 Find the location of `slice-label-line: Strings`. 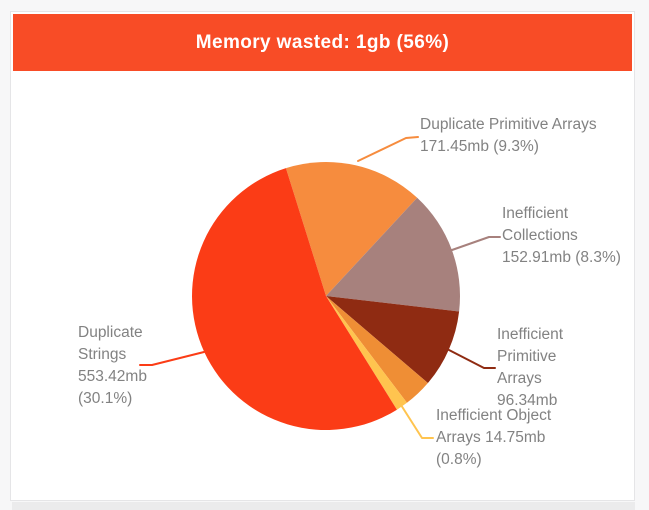

slice-label-line: Strings is located at coordinates (102, 354).